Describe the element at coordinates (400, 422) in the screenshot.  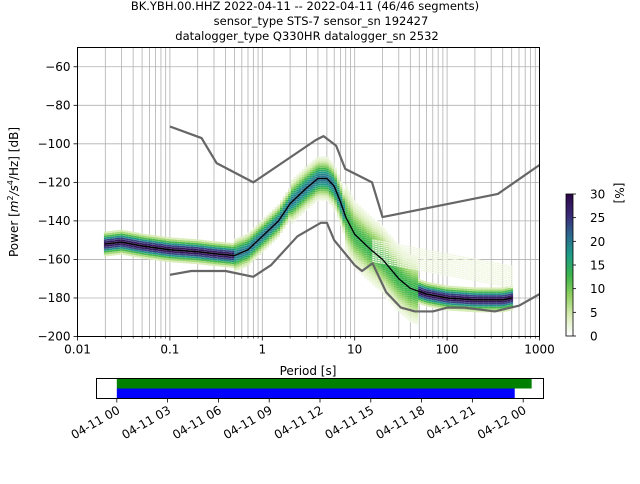
I see `timeline-tick-label: 04-11 18` at that location.